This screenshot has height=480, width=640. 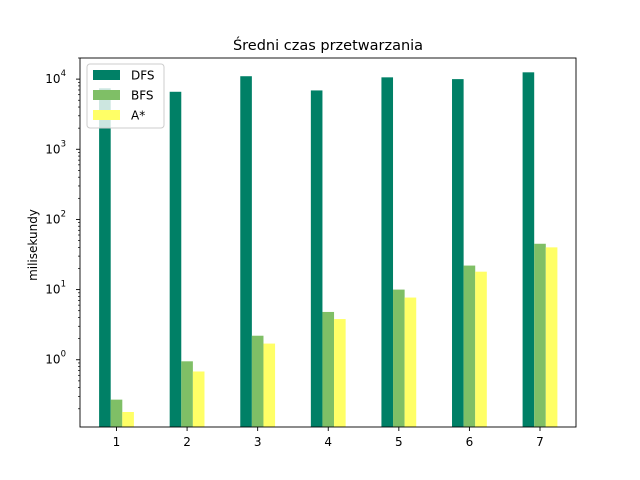 I want to click on y-tick-label: 10¹, so click(x=55, y=288).